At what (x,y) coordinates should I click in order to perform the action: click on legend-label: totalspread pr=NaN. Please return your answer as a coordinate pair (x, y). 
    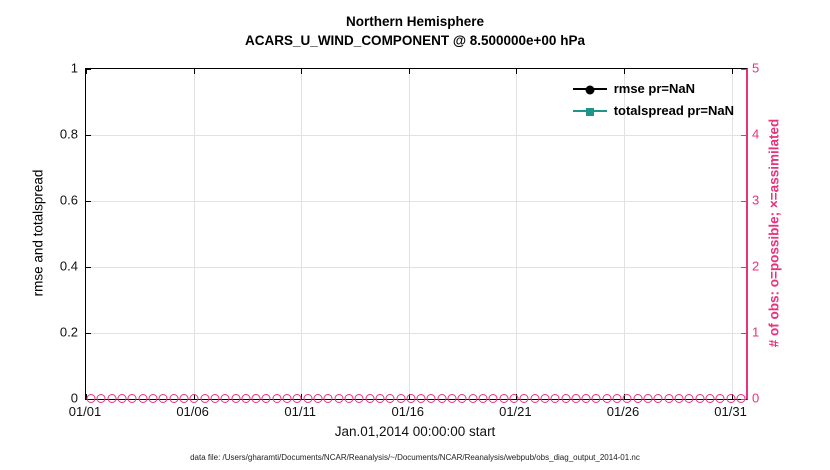
    Looking at the image, I should click on (673, 110).